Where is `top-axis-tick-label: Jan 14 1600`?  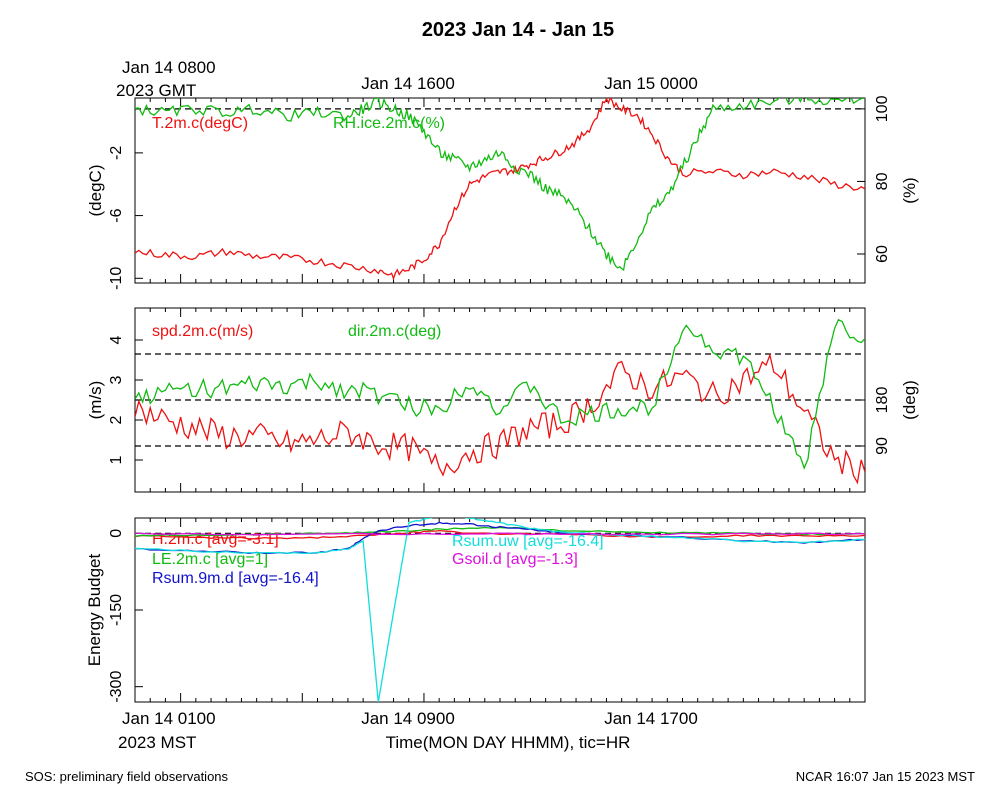
top-axis-tick-label: Jan 14 1600 is located at coordinates (408, 83).